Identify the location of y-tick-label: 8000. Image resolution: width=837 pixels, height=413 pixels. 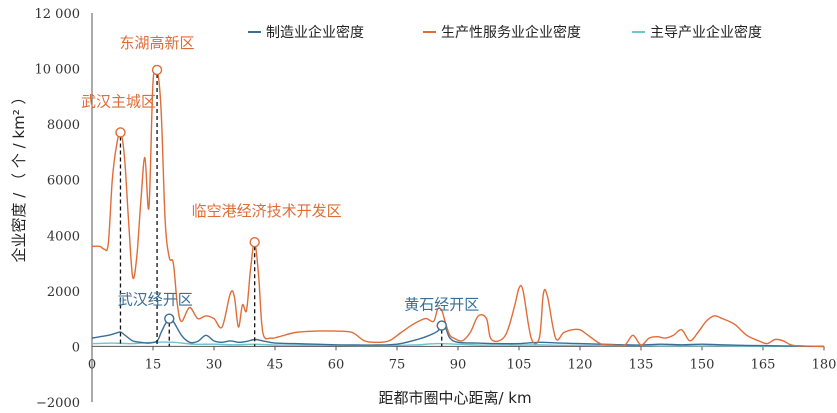
(63, 125).